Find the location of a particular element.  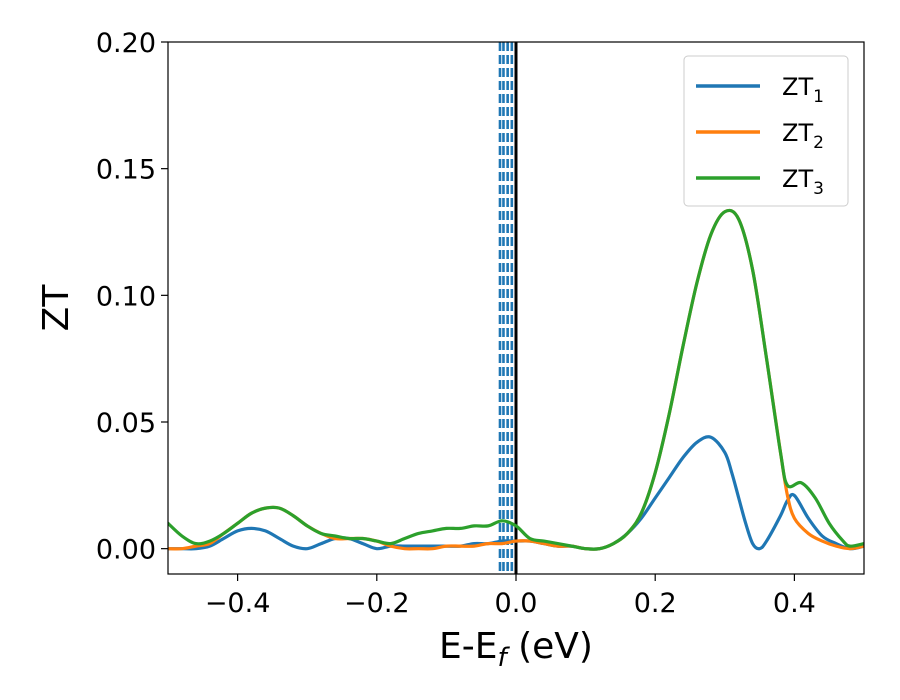

x-tick-label: 0.0 is located at coordinates (516, 603).